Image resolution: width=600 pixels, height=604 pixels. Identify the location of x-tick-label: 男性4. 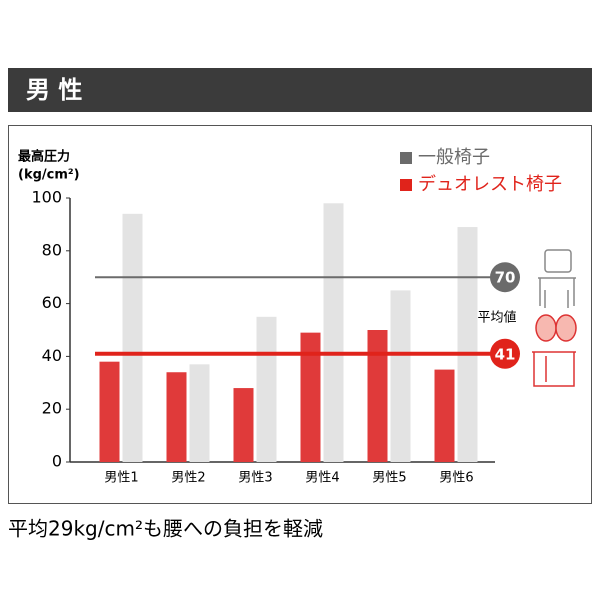
(322, 478).